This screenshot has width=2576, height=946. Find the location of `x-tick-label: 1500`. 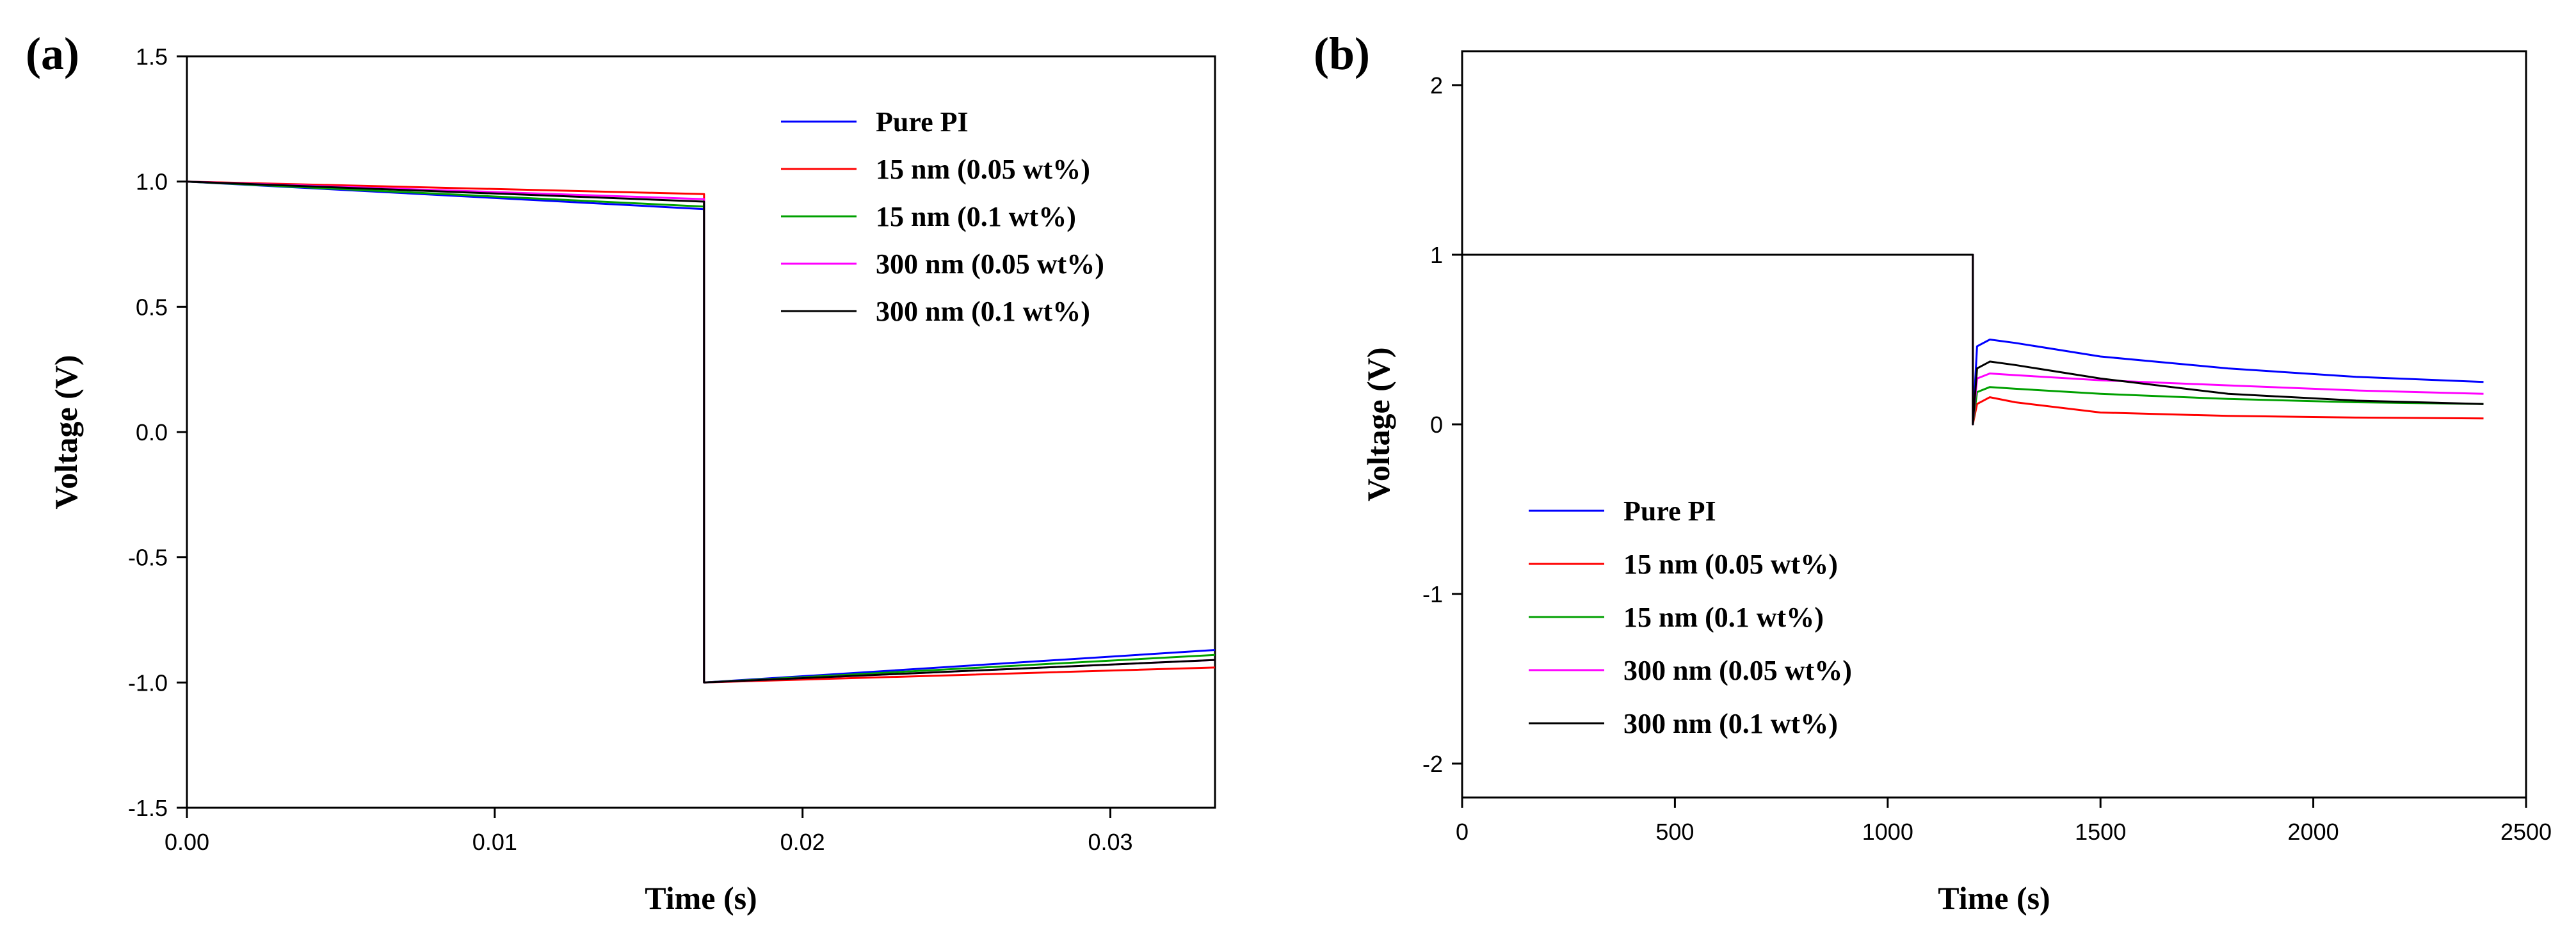

x-tick-label: 1500 is located at coordinates (2100, 832).